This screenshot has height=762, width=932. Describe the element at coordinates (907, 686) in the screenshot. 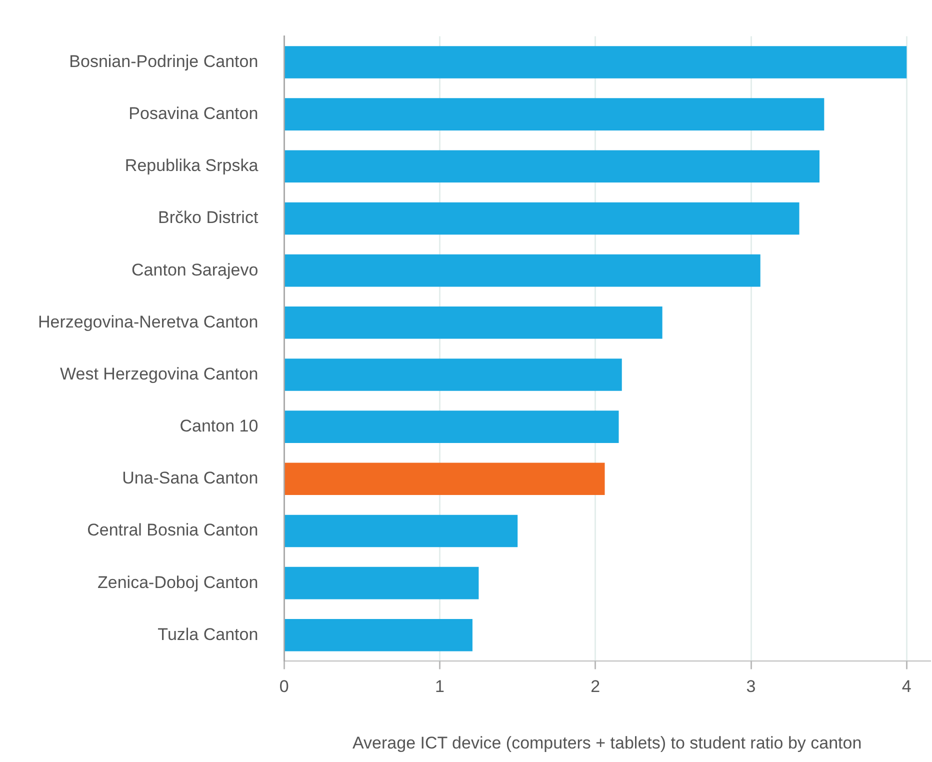

I see `x-tick-label: 4` at that location.